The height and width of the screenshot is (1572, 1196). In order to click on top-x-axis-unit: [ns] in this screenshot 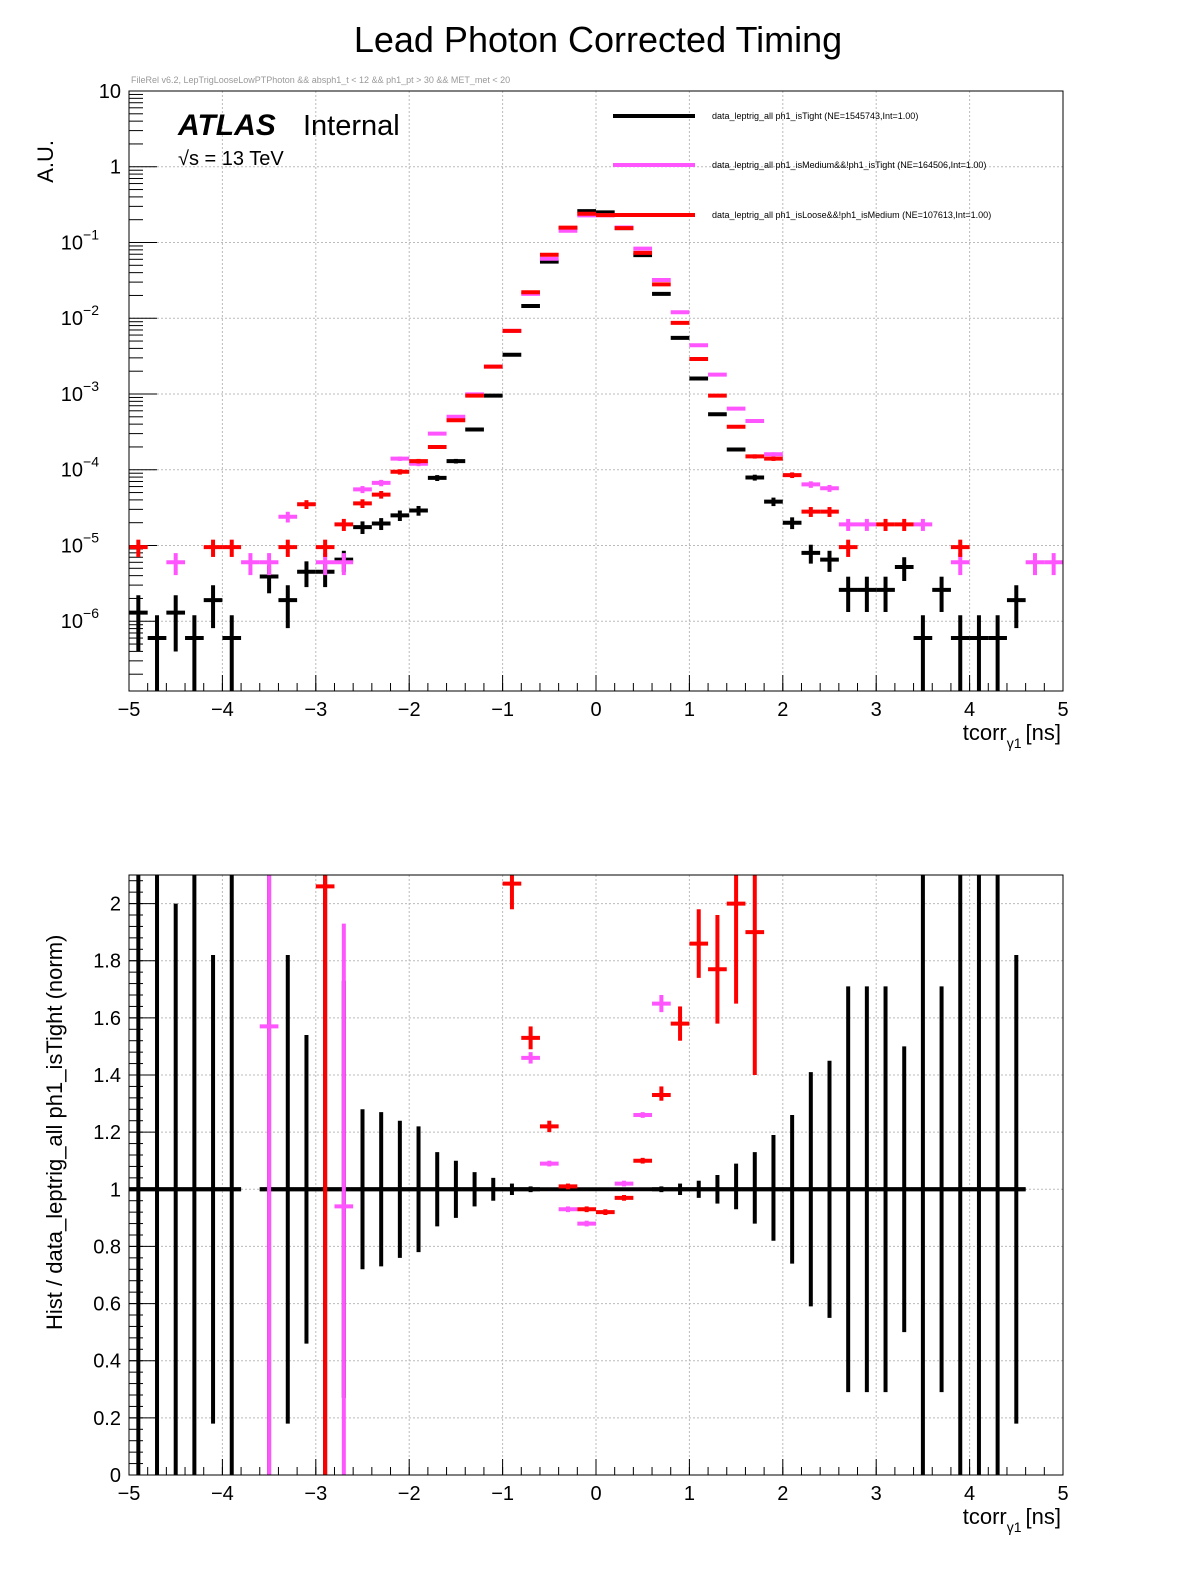, I will do `click(1043, 732)`.